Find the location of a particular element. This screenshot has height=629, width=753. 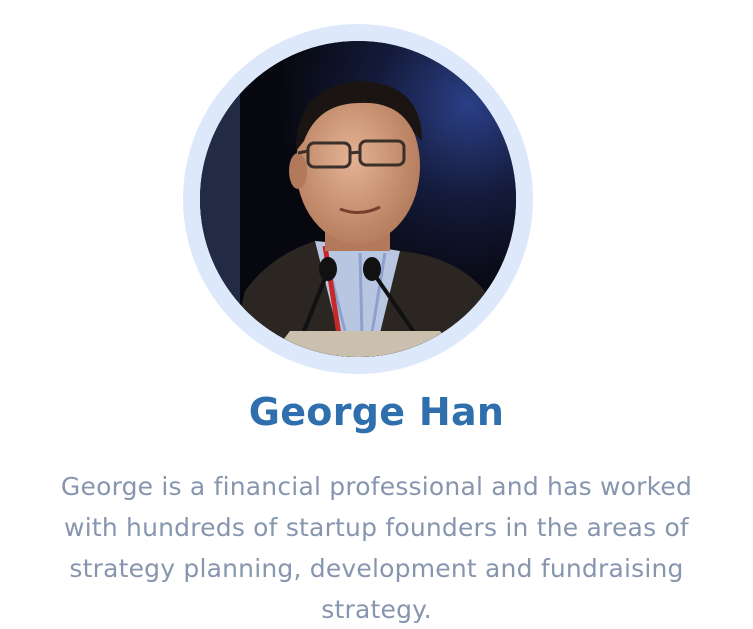

person-name: George Han is located at coordinates (376, 412).